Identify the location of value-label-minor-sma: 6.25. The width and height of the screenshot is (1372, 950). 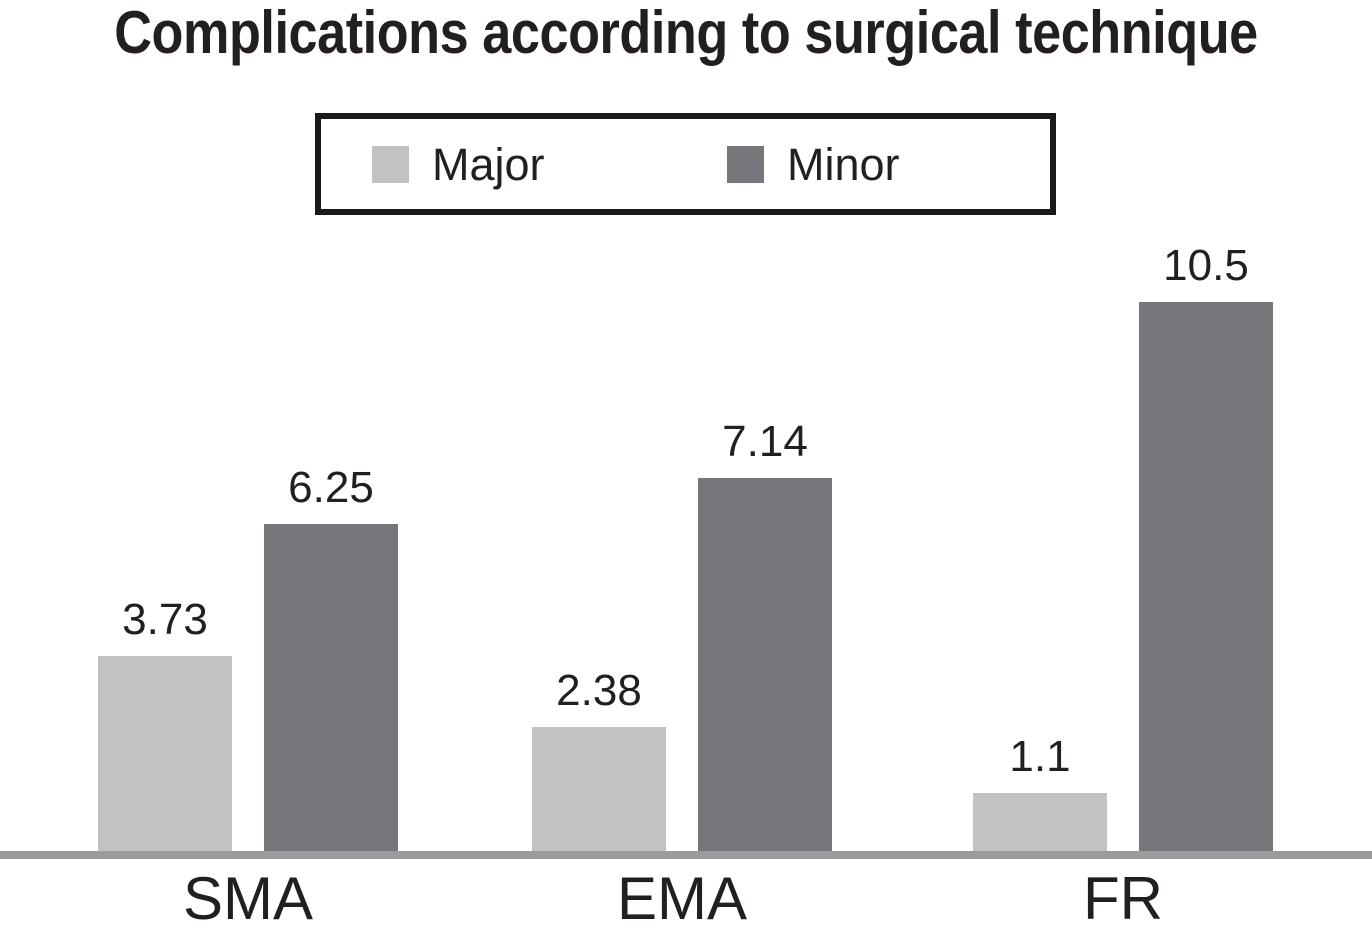
(331, 487).